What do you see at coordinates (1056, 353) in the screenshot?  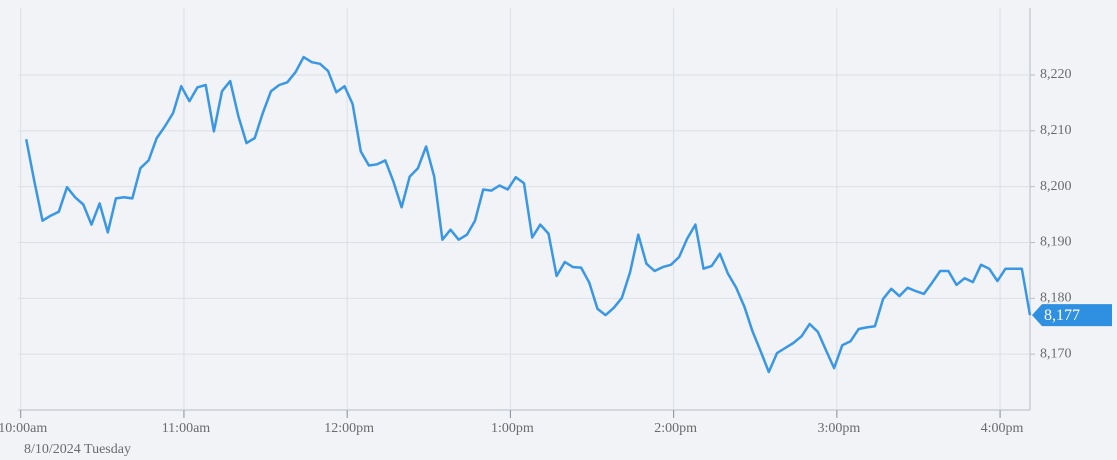 I see `y-tick-label: 8,170` at bounding box center [1056, 353].